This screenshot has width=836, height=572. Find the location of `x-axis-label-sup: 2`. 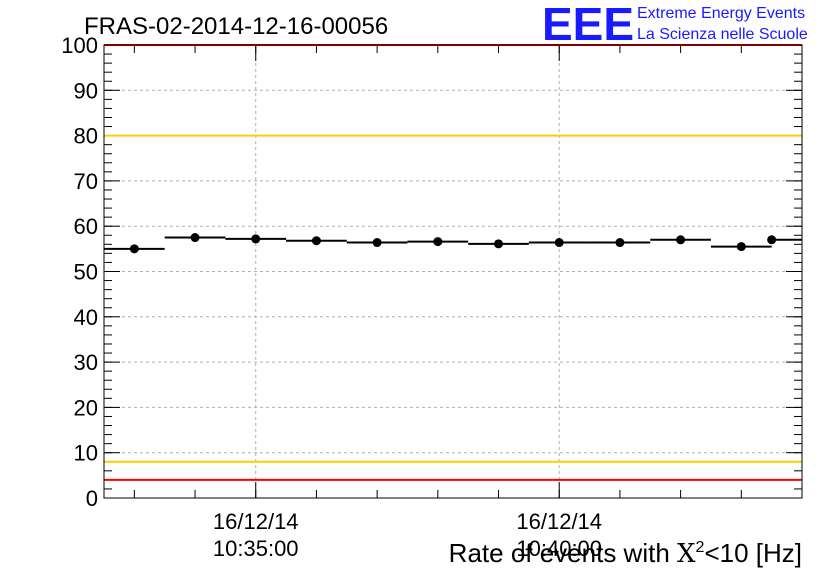

x-axis-label-sup: 2 is located at coordinates (700, 547).